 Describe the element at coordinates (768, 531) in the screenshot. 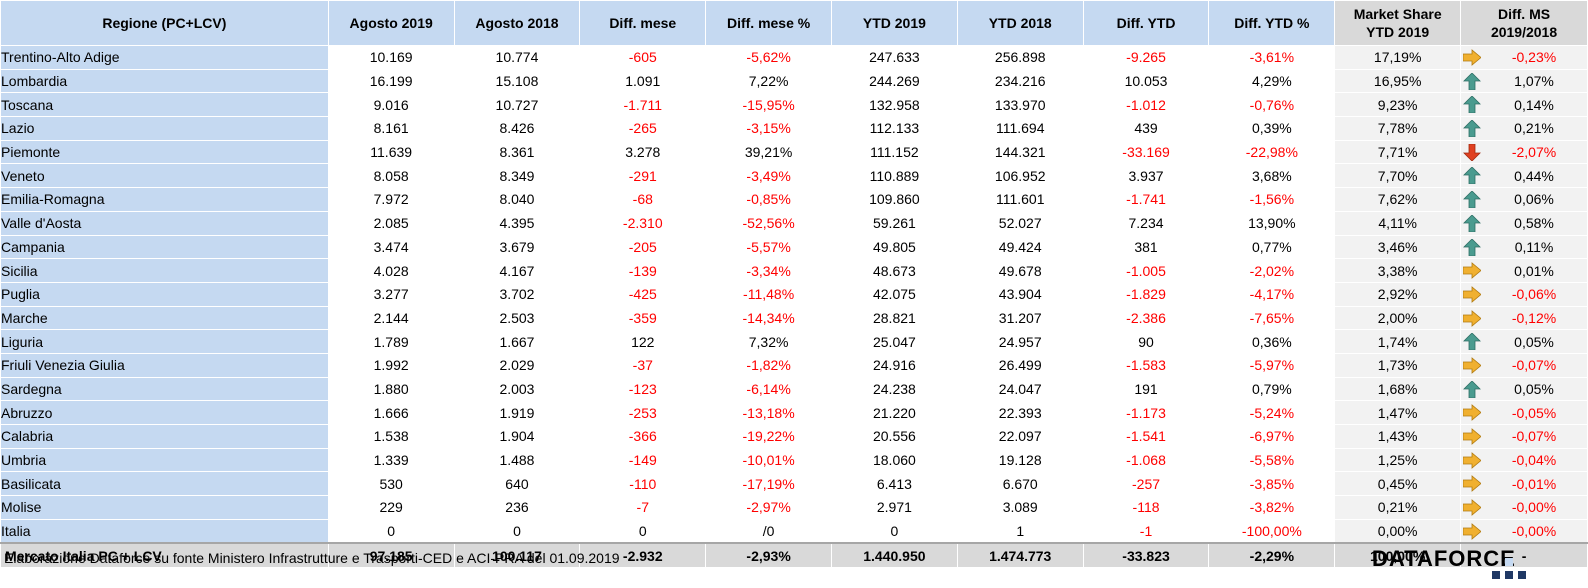

I see `cell-diff-mese-pct: /0` at that location.